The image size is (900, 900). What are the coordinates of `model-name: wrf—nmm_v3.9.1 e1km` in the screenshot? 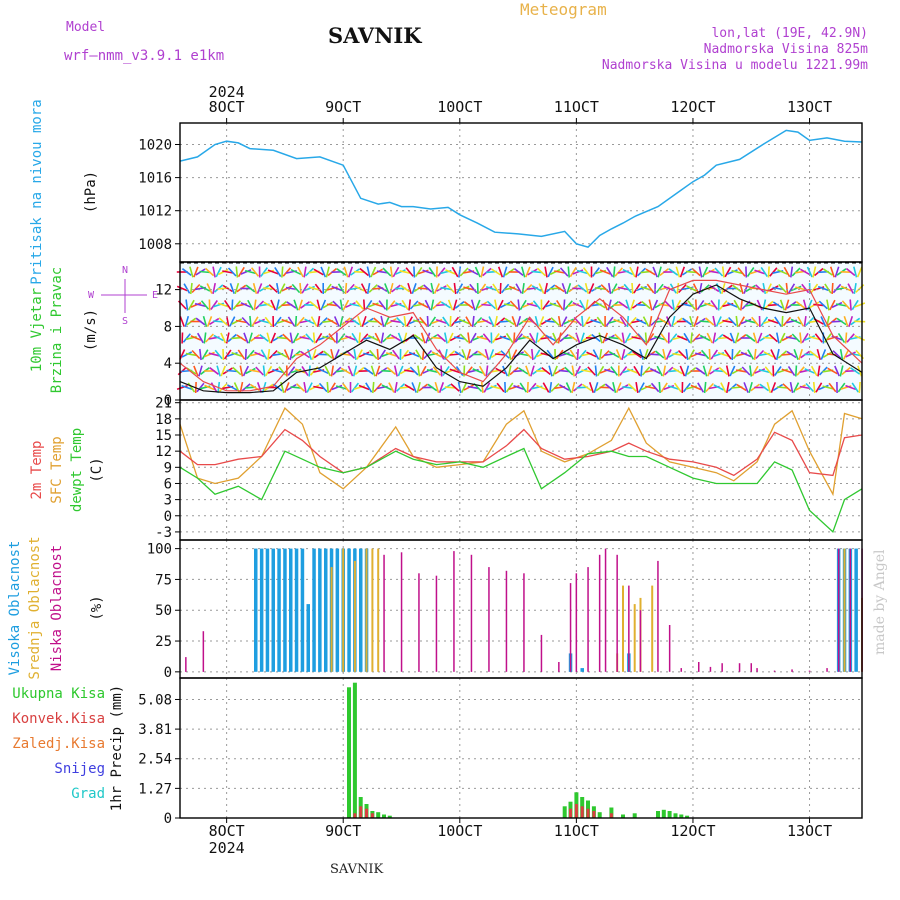 It's located at (144, 56).